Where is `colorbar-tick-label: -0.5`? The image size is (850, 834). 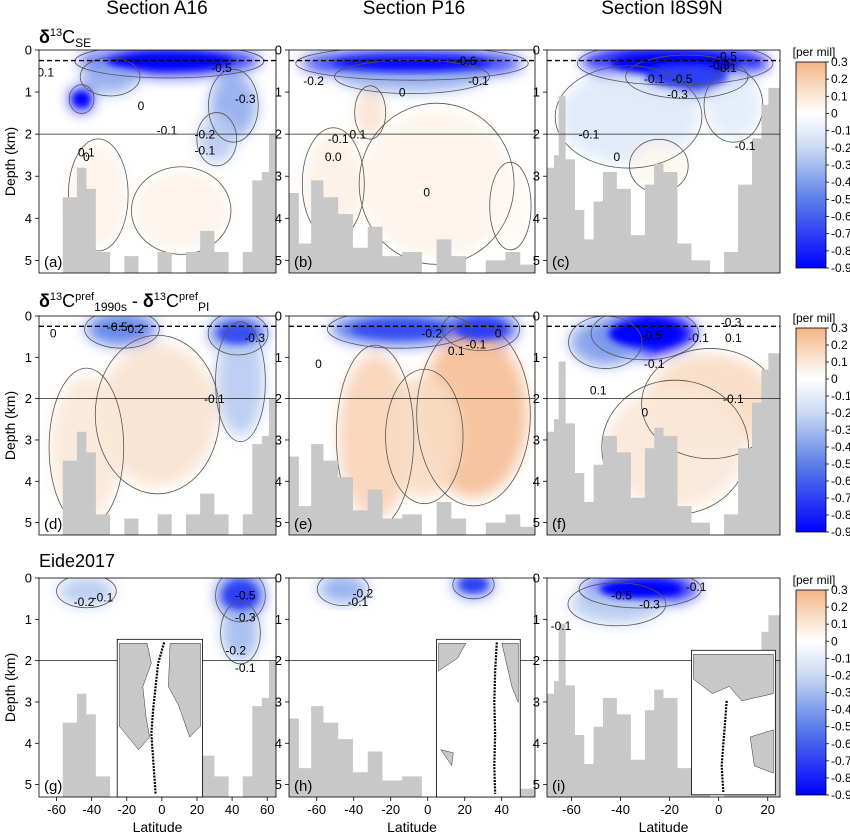
colorbar-tick-label: -0.5 is located at coordinates (840, 727).